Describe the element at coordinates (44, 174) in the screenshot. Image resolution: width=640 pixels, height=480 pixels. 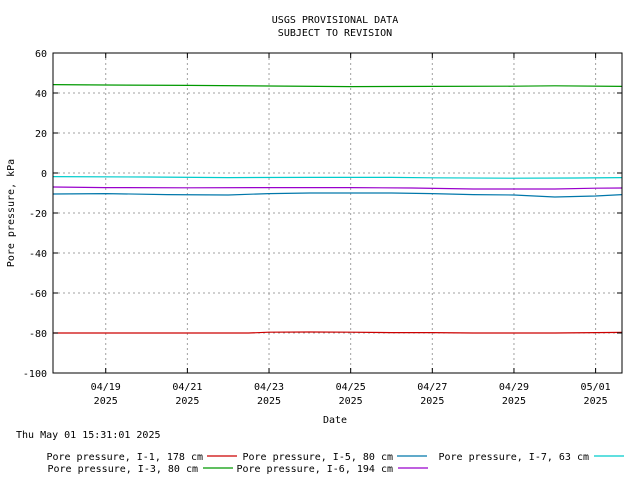
I see `y-tick-label: 0` at that location.